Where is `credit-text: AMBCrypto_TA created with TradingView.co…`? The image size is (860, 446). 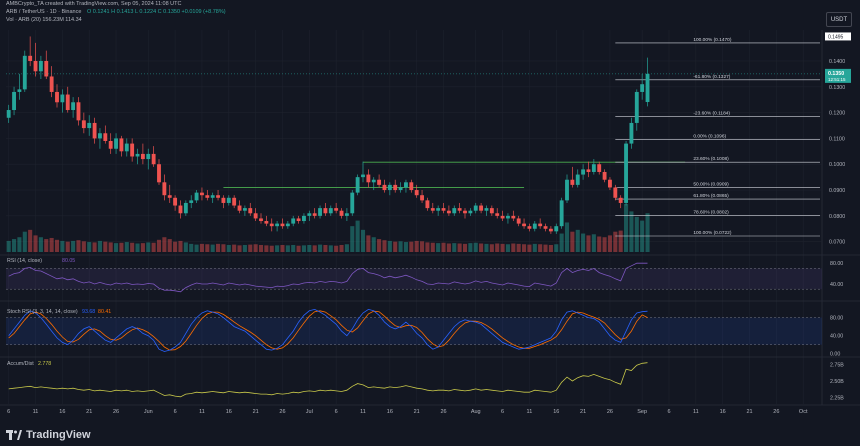 credit-text: AMBCrypto_TA created with TradingView.co… is located at coordinates (94, 4).